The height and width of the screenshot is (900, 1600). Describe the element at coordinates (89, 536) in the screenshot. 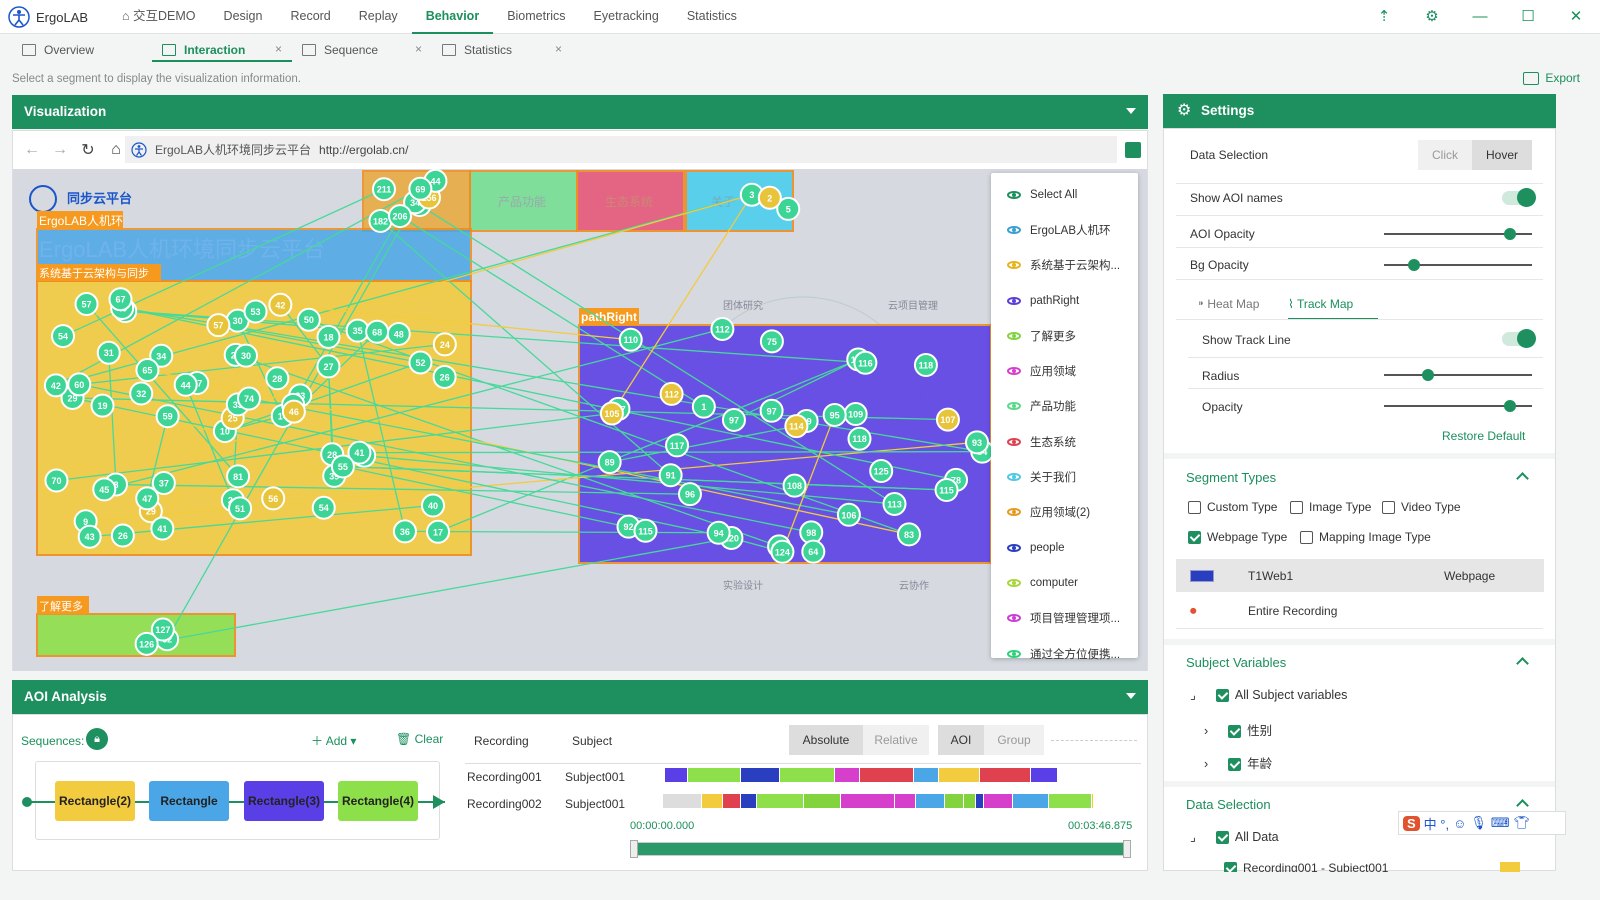

I see `fixation-point: 43` at that location.